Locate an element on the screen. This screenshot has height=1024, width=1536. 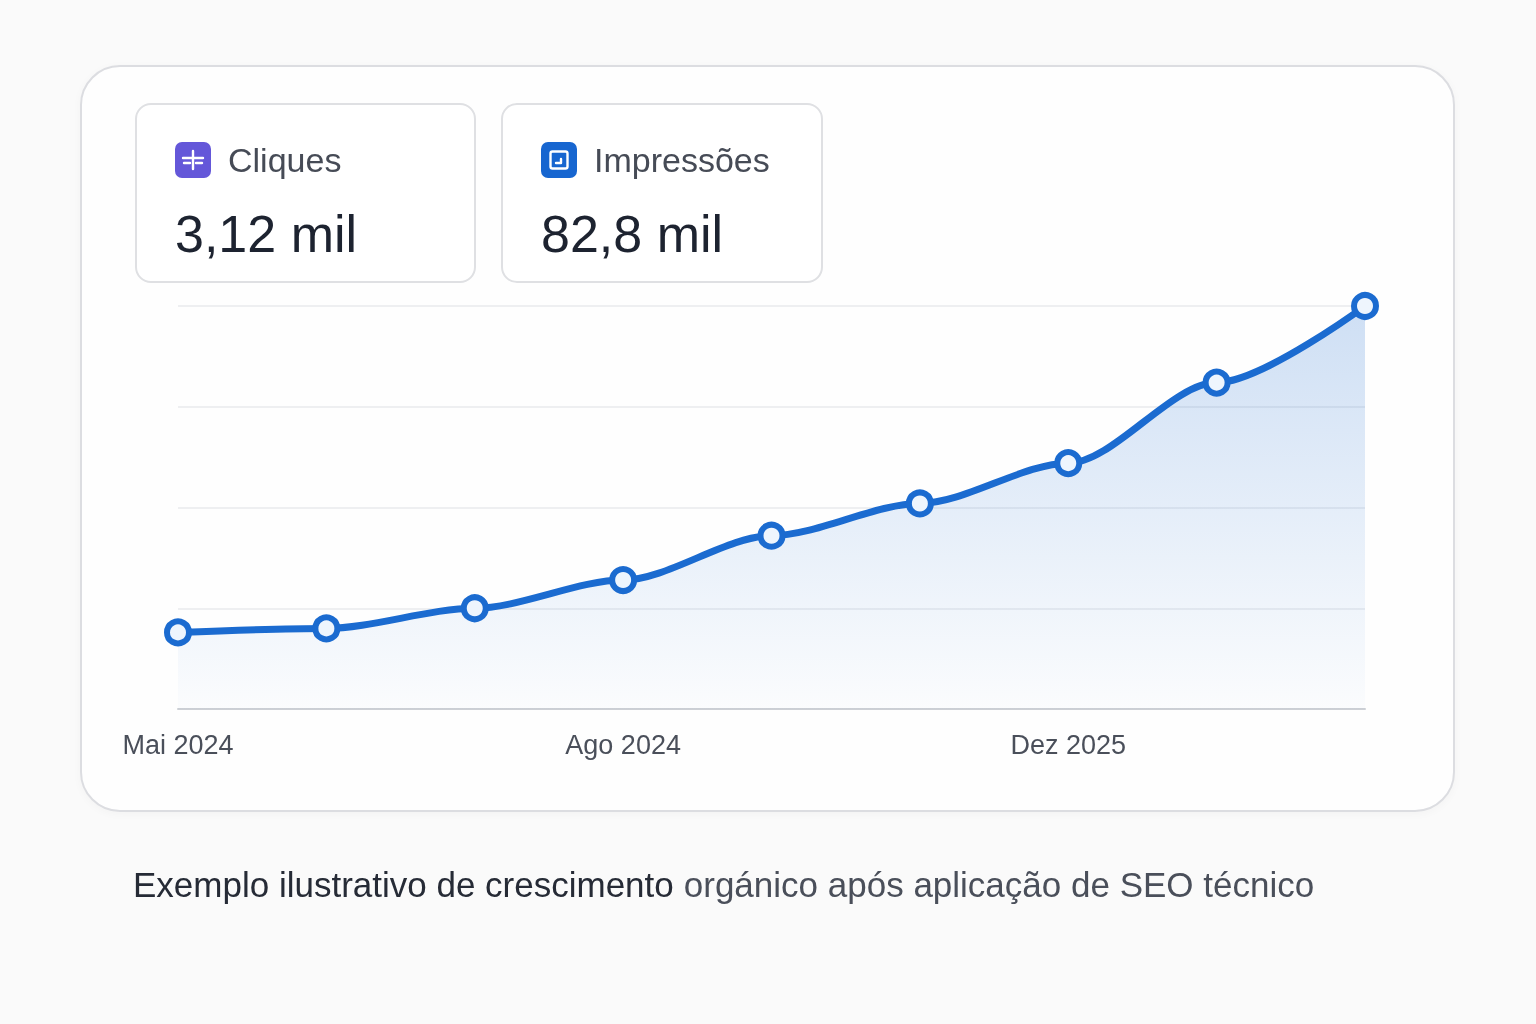
metric-card: Cliques 3,12 mil is located at coordinates (305, 193).